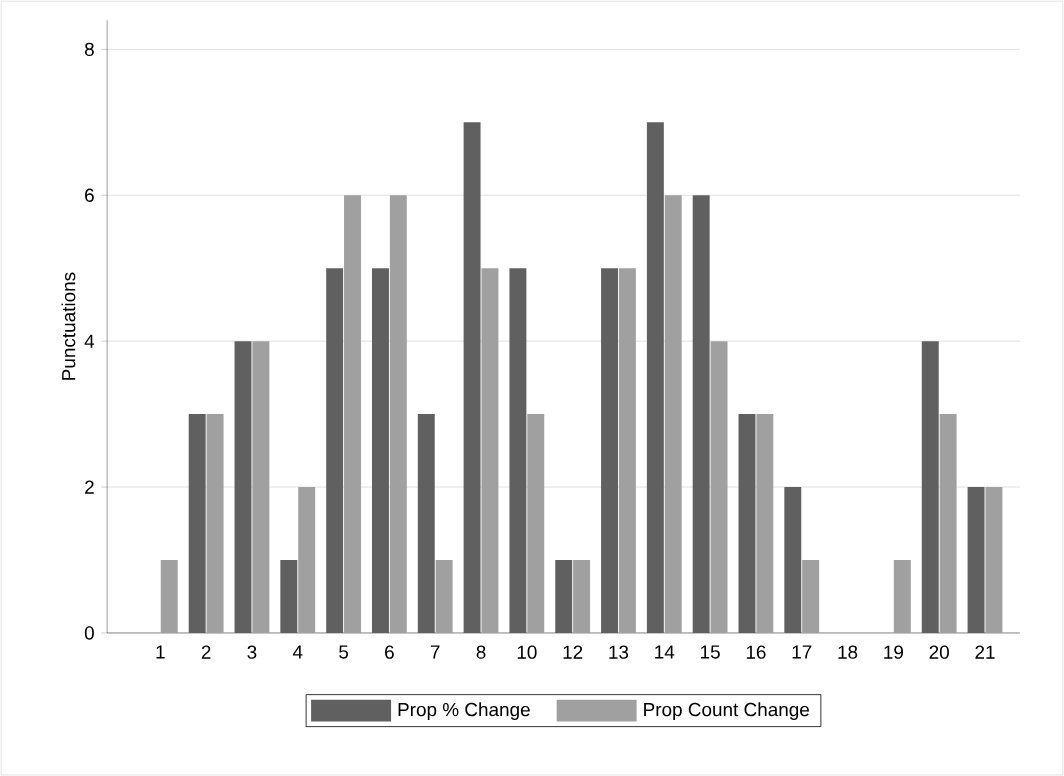 This screenshot has width=1064, height=776. What do you see at coordinates (435, 652) in the screenshot?
I see `x-tick-label: 7` at bounding box center [435, 652].